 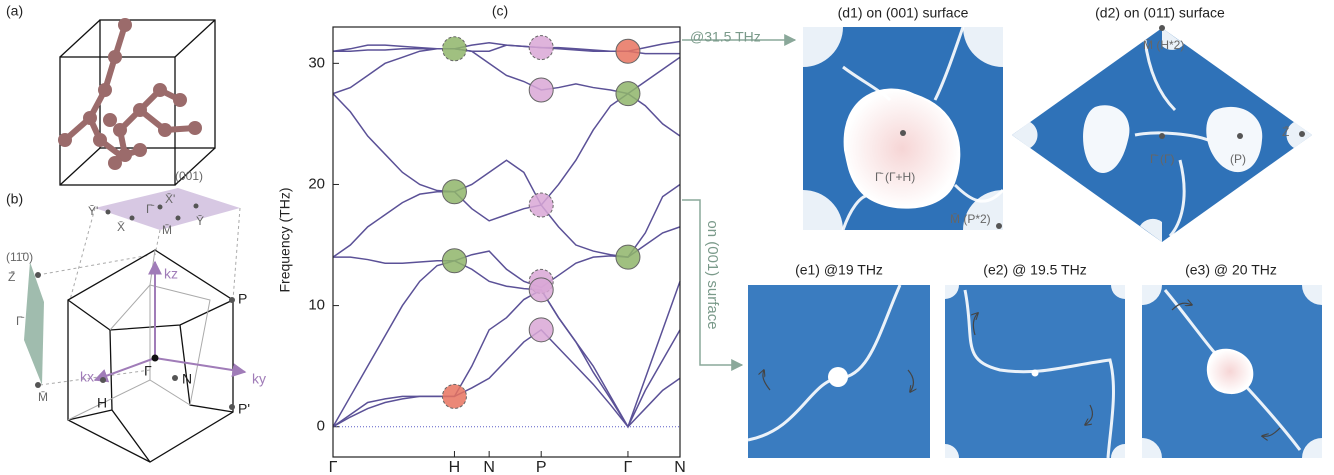 I want to click on panel-label: (a), so click(x=14, y=11).